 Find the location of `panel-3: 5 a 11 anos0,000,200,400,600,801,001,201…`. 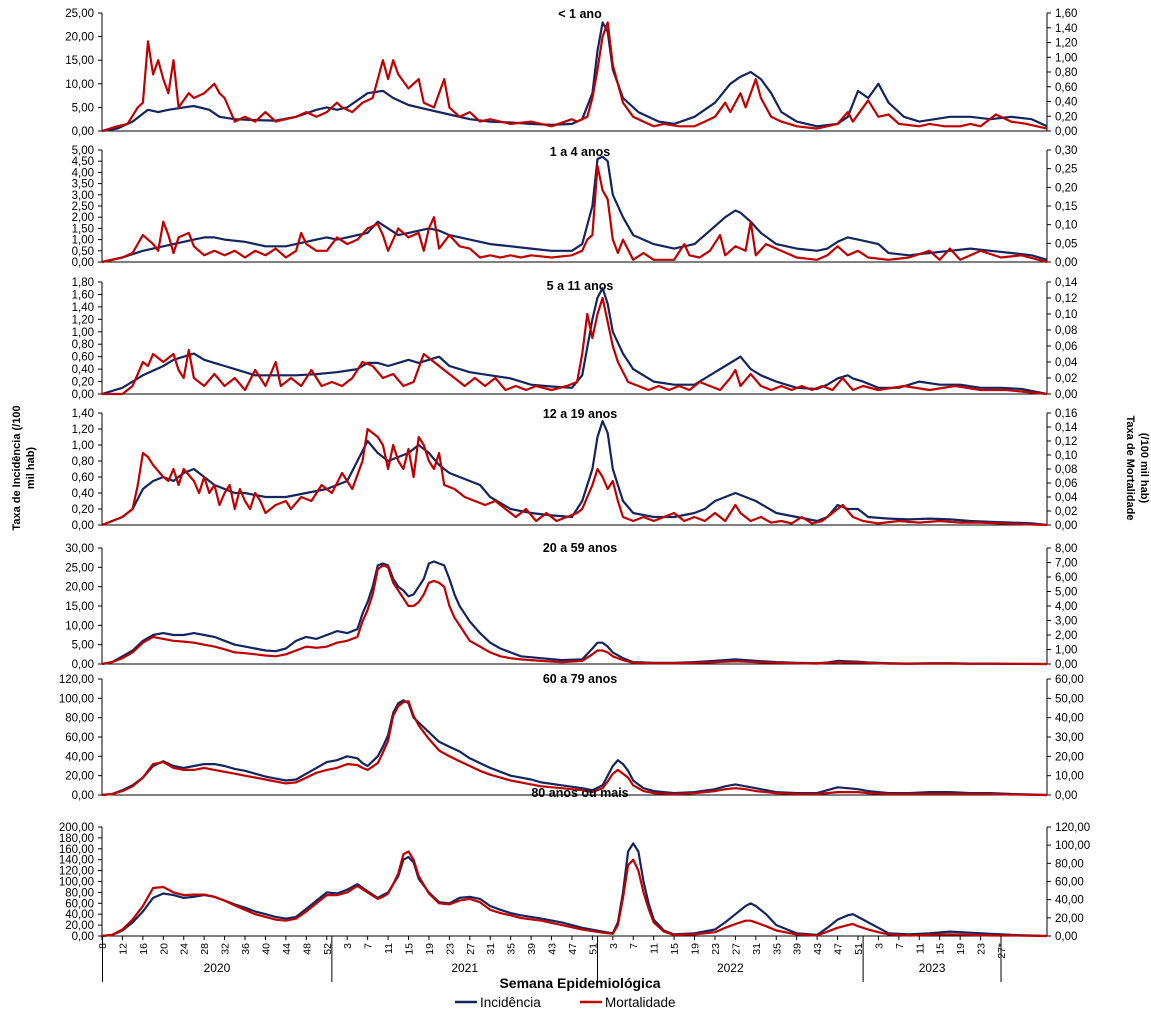

panel-3: 5 a 11 anos0,000,200,400,600,801,001,201… is located at coordinates (575, 339).